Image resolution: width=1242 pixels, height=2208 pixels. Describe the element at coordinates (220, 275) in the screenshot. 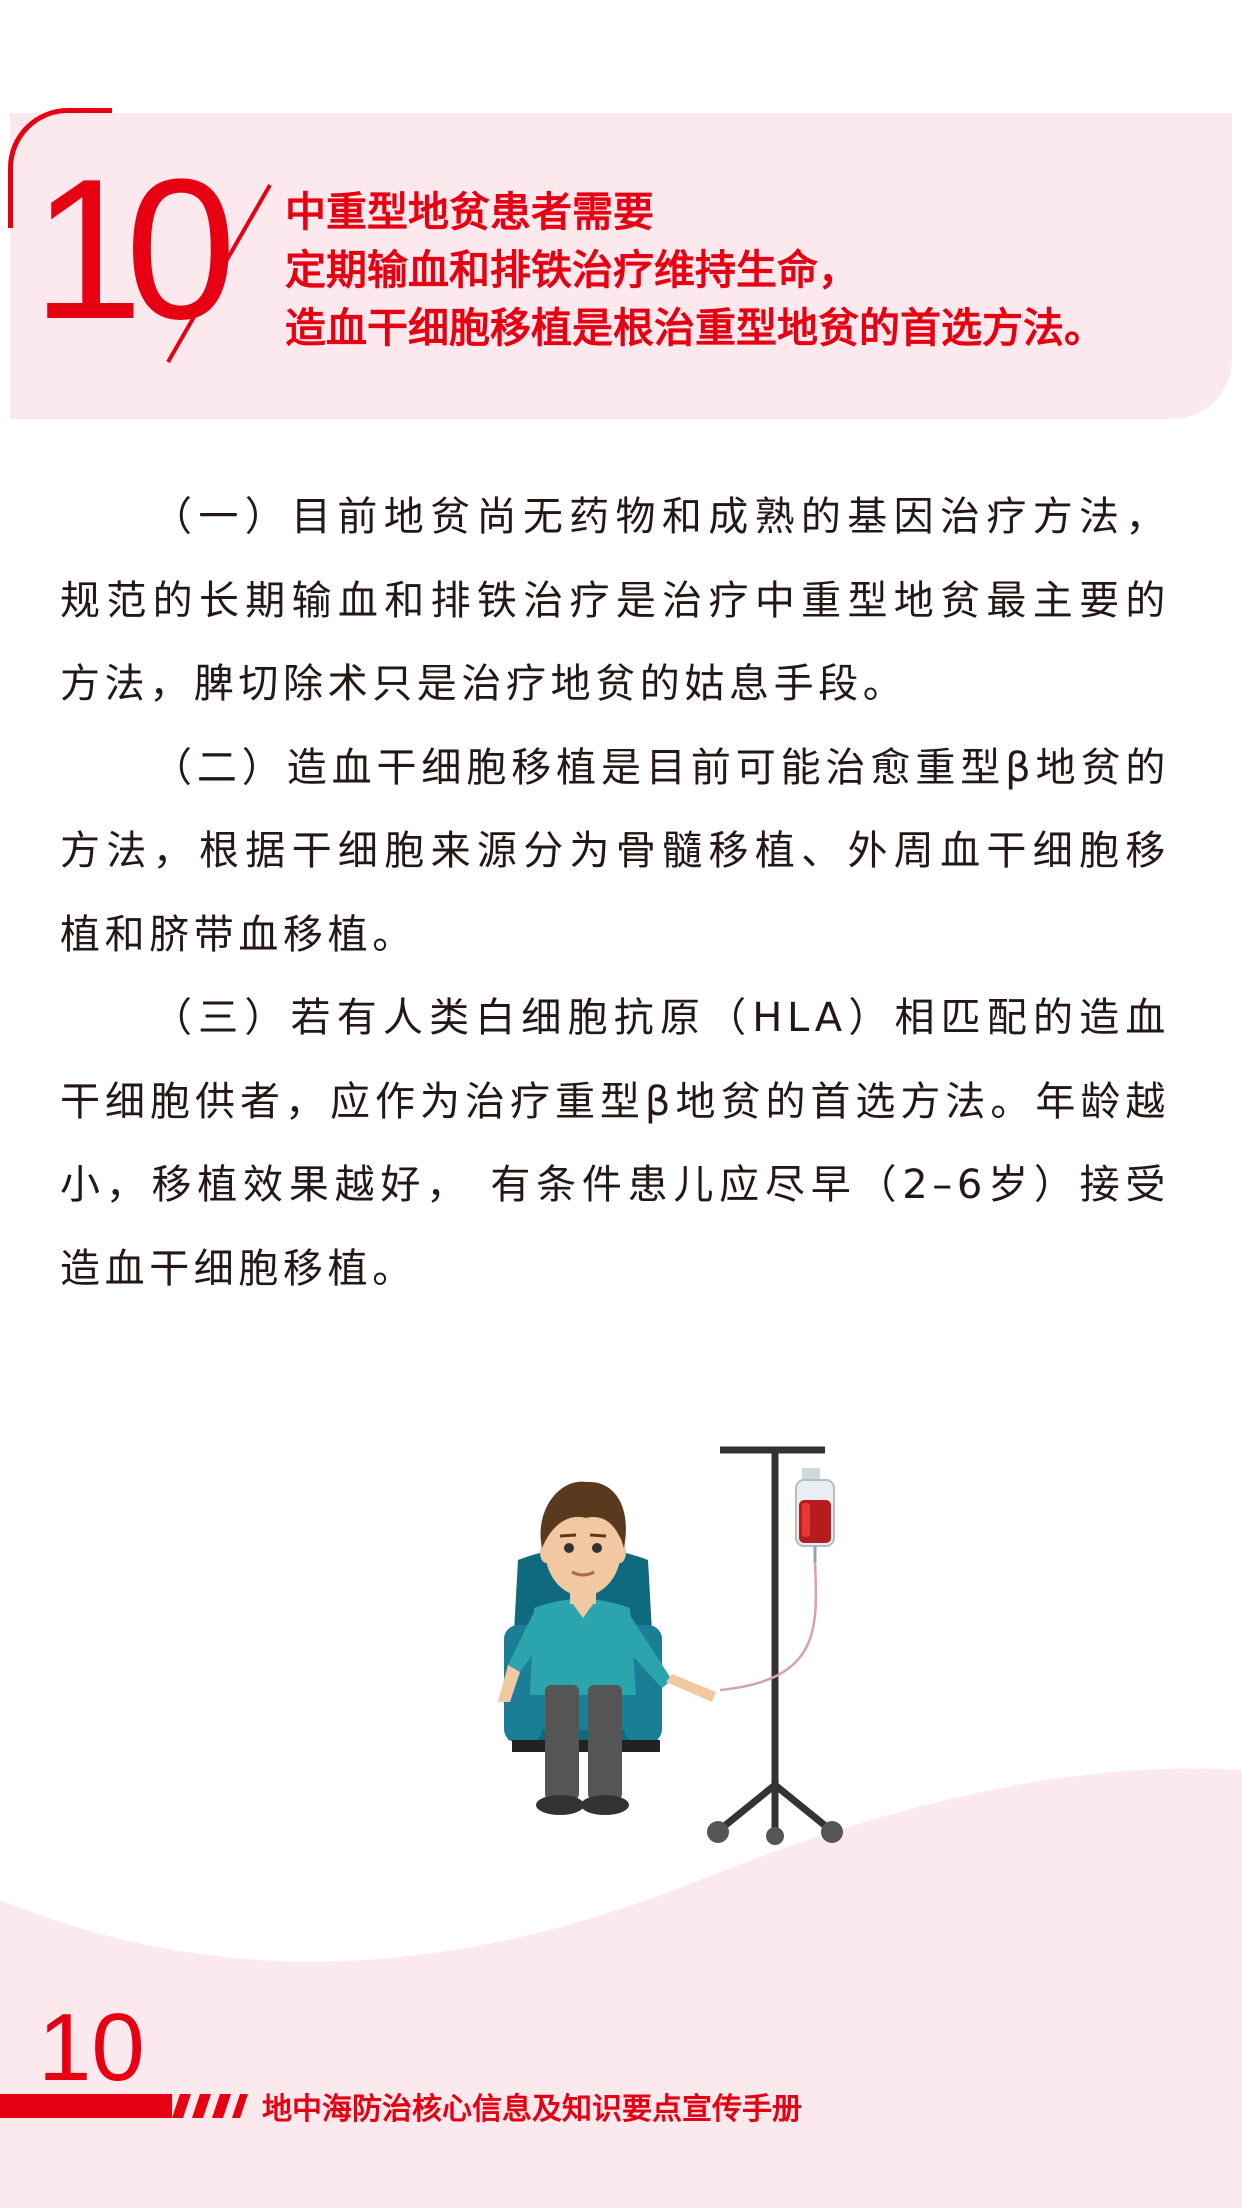

I see `slash-decoration` at that location.